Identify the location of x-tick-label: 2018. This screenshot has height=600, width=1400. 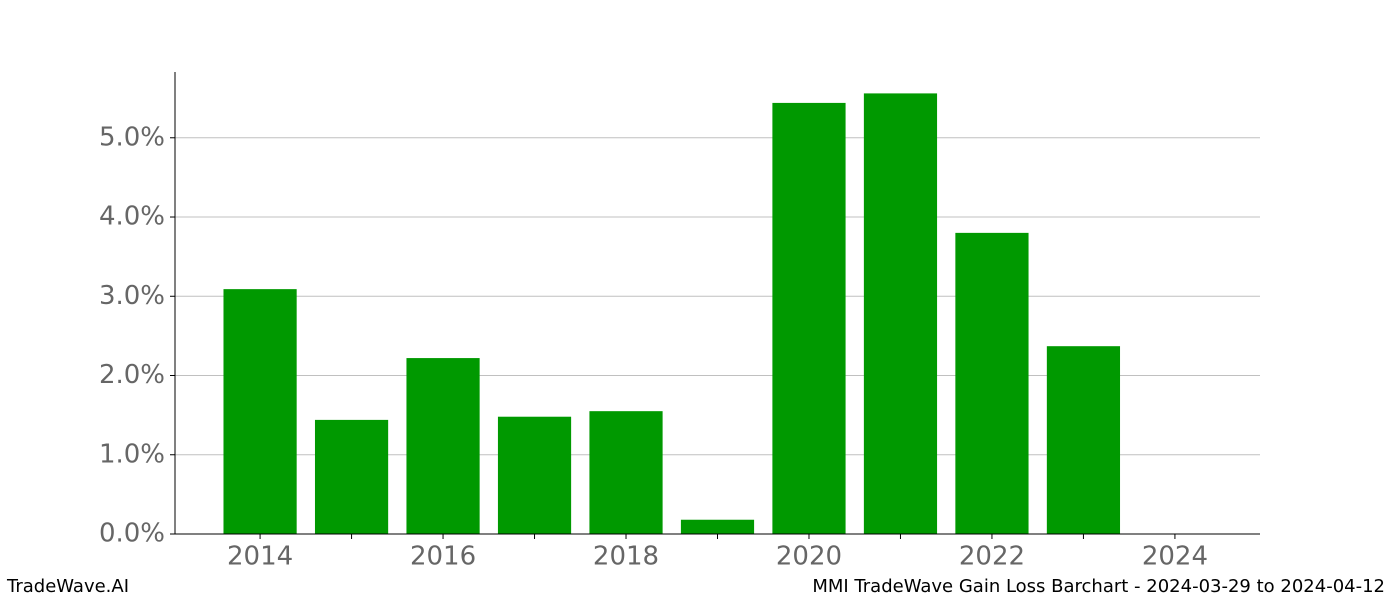
(626, 557).